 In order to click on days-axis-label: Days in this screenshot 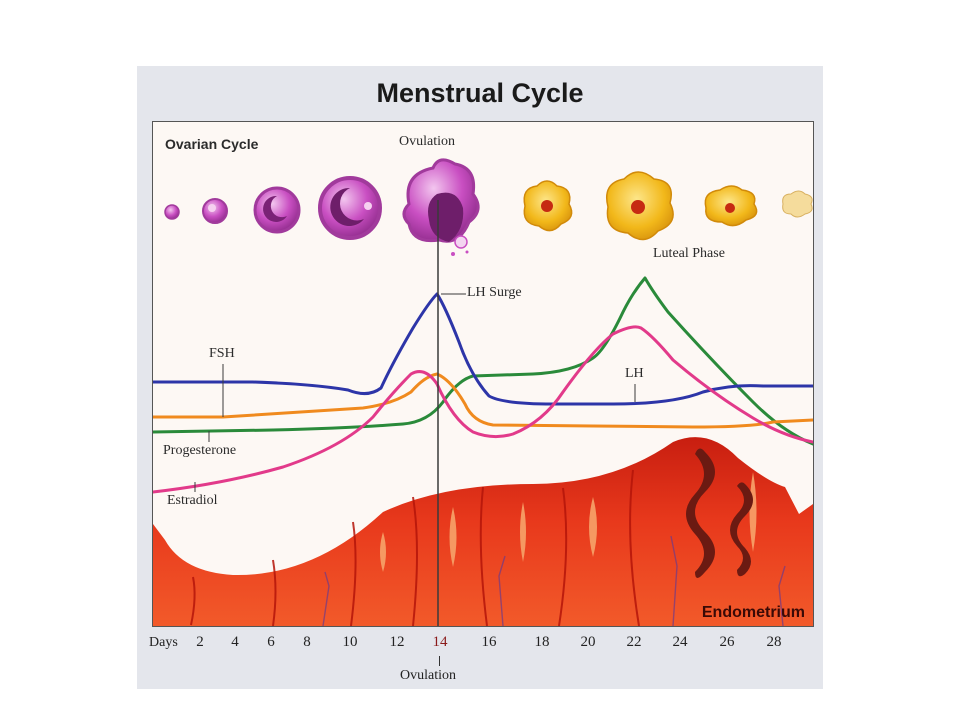, I will do `click(163, 642)`.